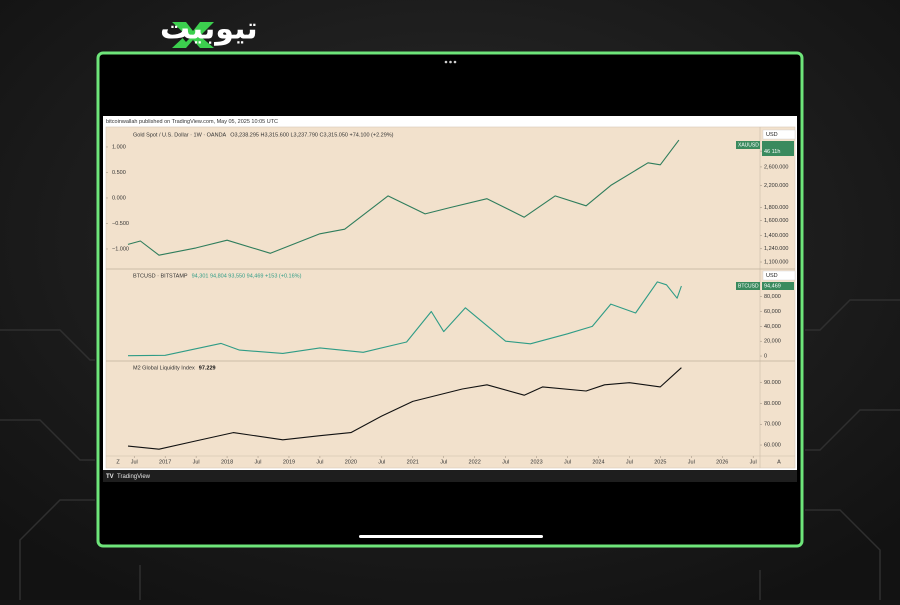 The image size is (900, 605). What do you see at coordinates (475, 462) in the screenshot?
I see `x-tick-label: 2022` at bounding box center [475, 462].